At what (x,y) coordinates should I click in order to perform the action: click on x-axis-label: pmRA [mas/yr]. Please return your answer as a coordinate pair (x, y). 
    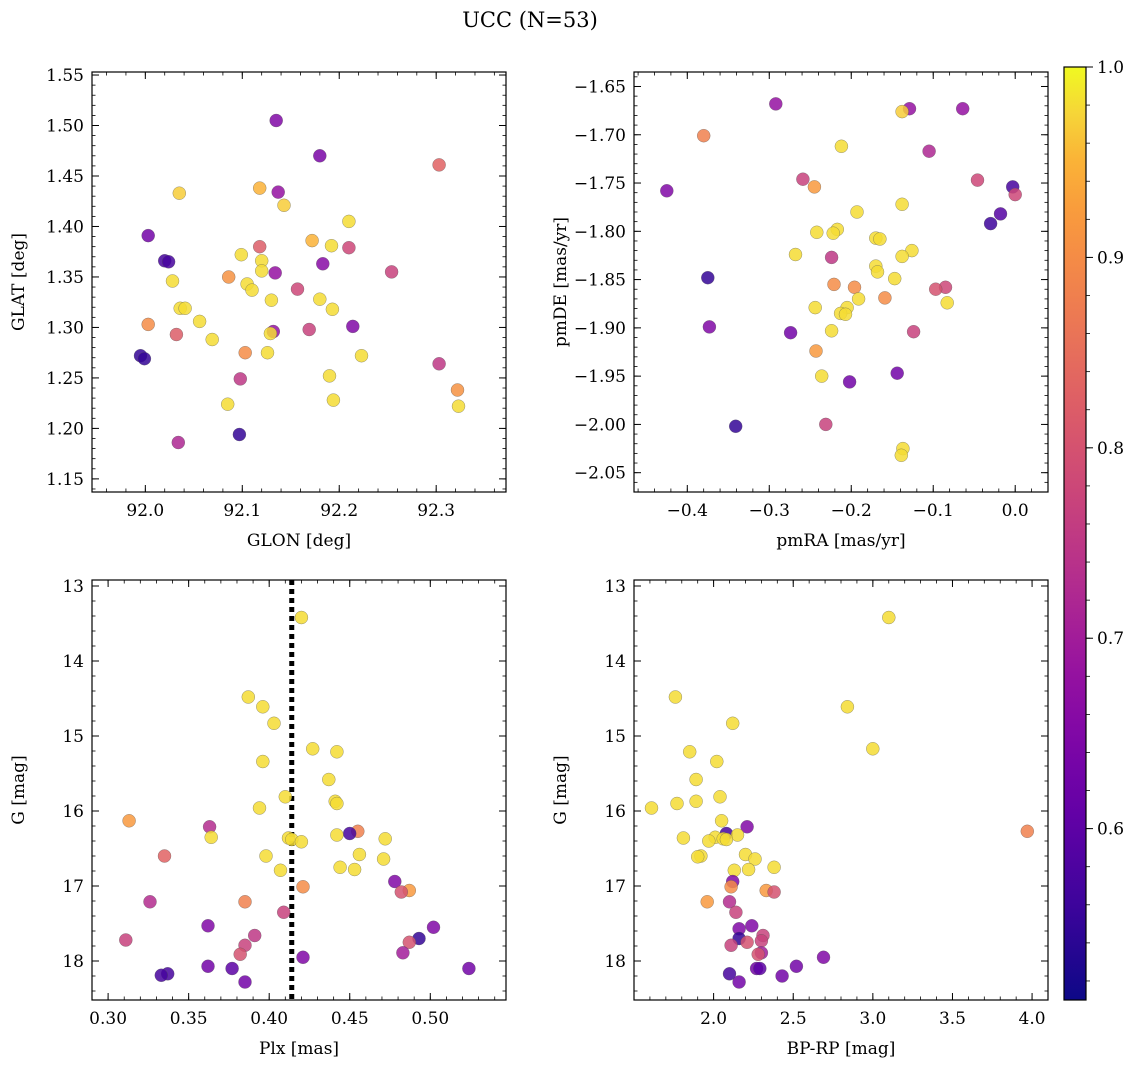
    Looking at the image, I should click on (840, 541).